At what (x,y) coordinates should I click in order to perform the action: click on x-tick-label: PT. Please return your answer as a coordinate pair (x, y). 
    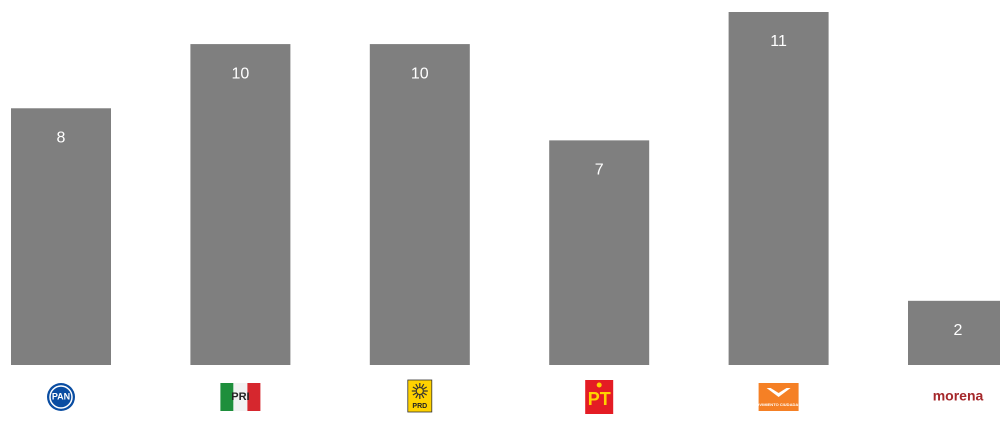
    Looking at the image, I should click on (599, 399).